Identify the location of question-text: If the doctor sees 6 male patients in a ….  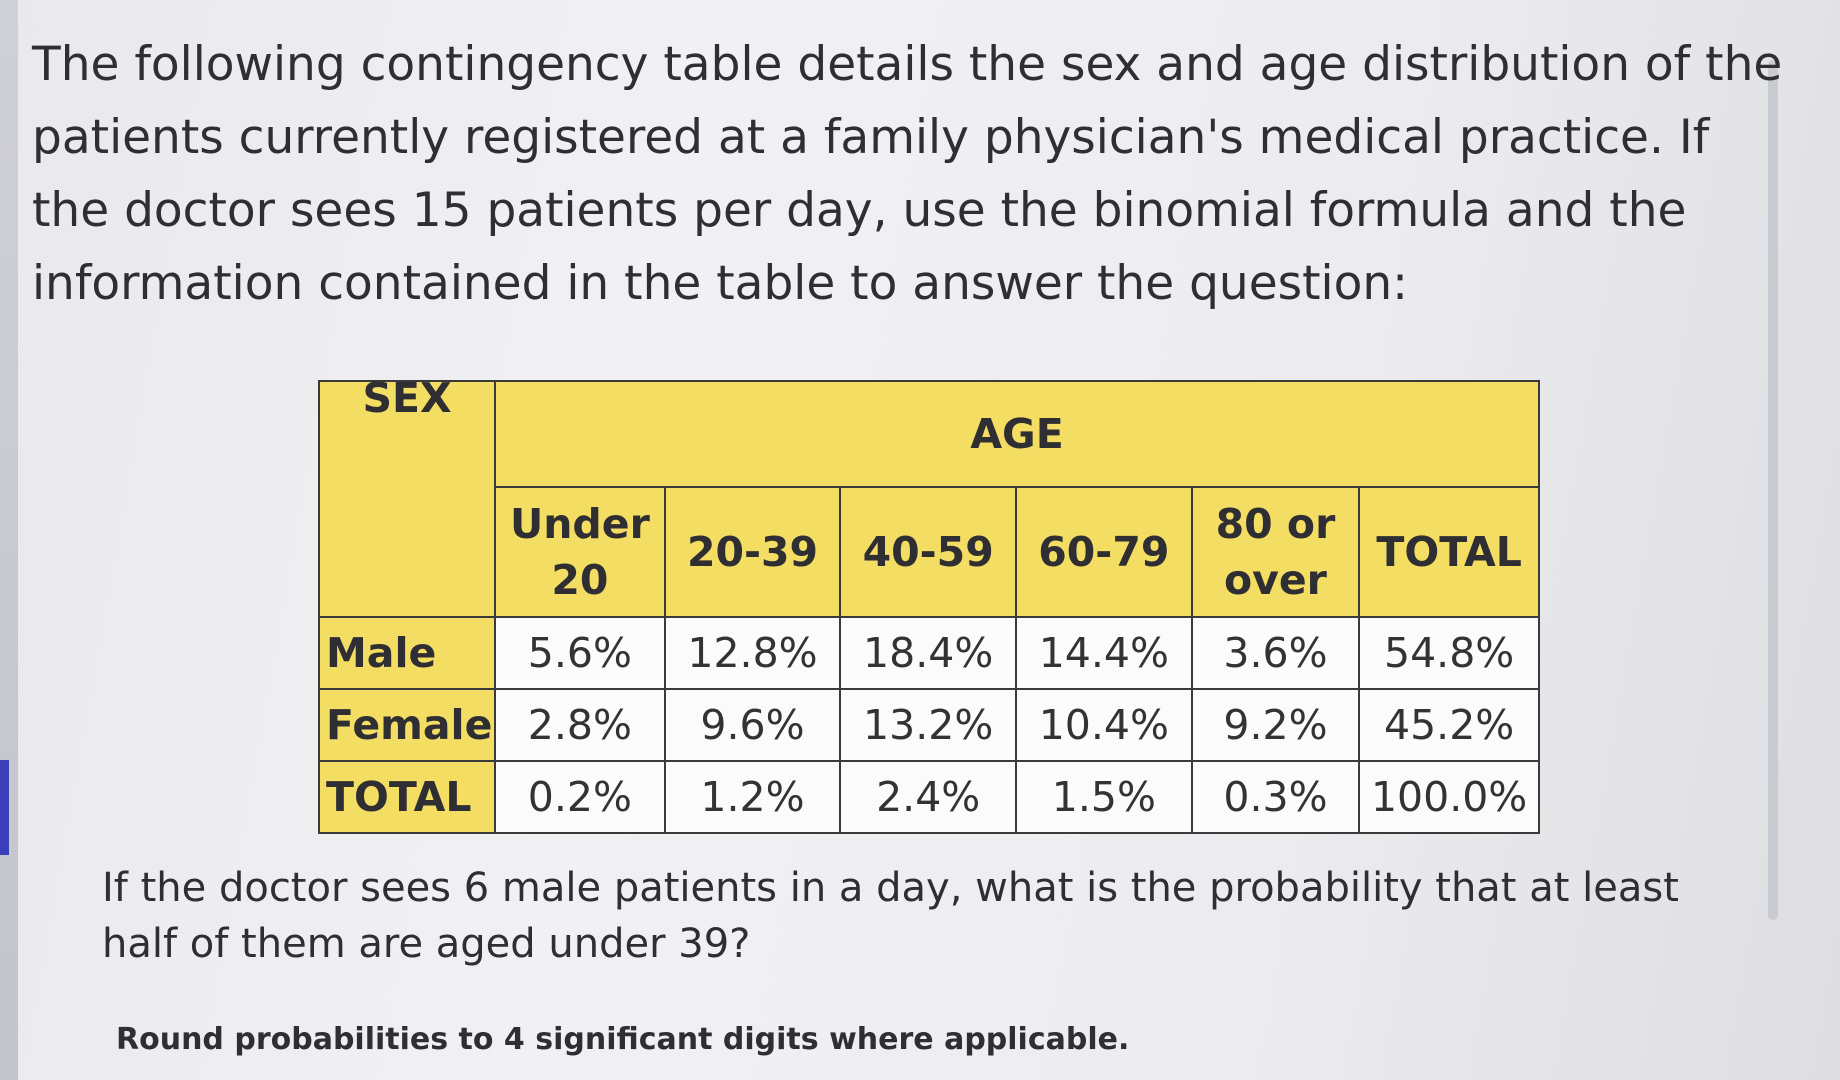
(890, 916).